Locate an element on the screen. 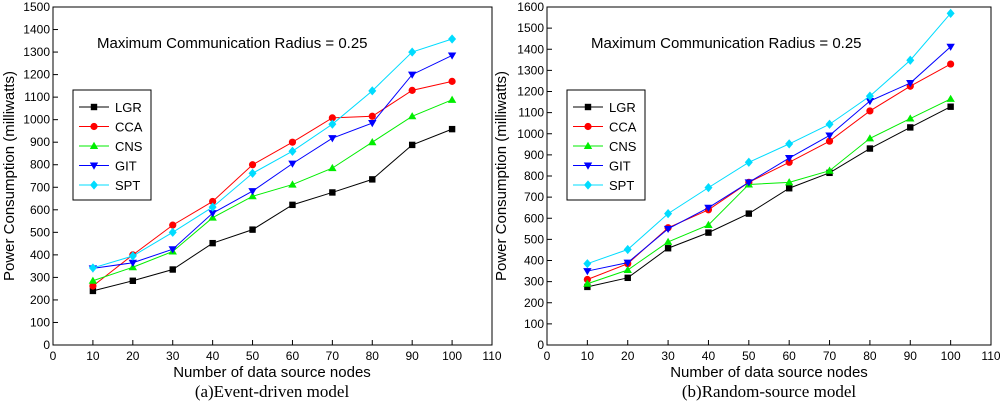 This screenshot has width=1000, height=401. y-tick-label: 300 is located at coordinates (534, 282).